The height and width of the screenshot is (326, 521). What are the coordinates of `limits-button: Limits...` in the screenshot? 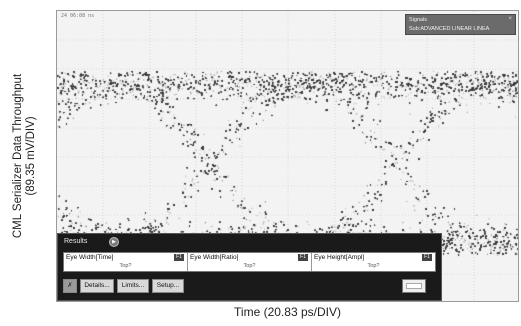 It's located at (133, 286).